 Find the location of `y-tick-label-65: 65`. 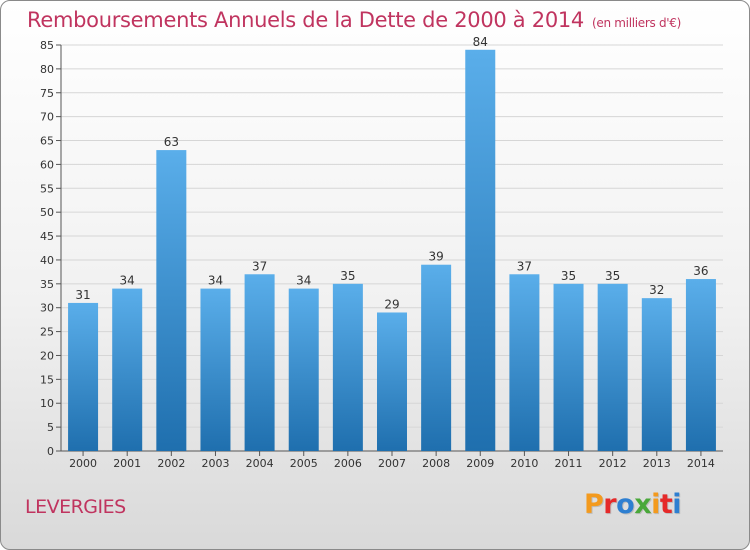

y-tick-label-65: 65 is located at coordinates (47, 141).